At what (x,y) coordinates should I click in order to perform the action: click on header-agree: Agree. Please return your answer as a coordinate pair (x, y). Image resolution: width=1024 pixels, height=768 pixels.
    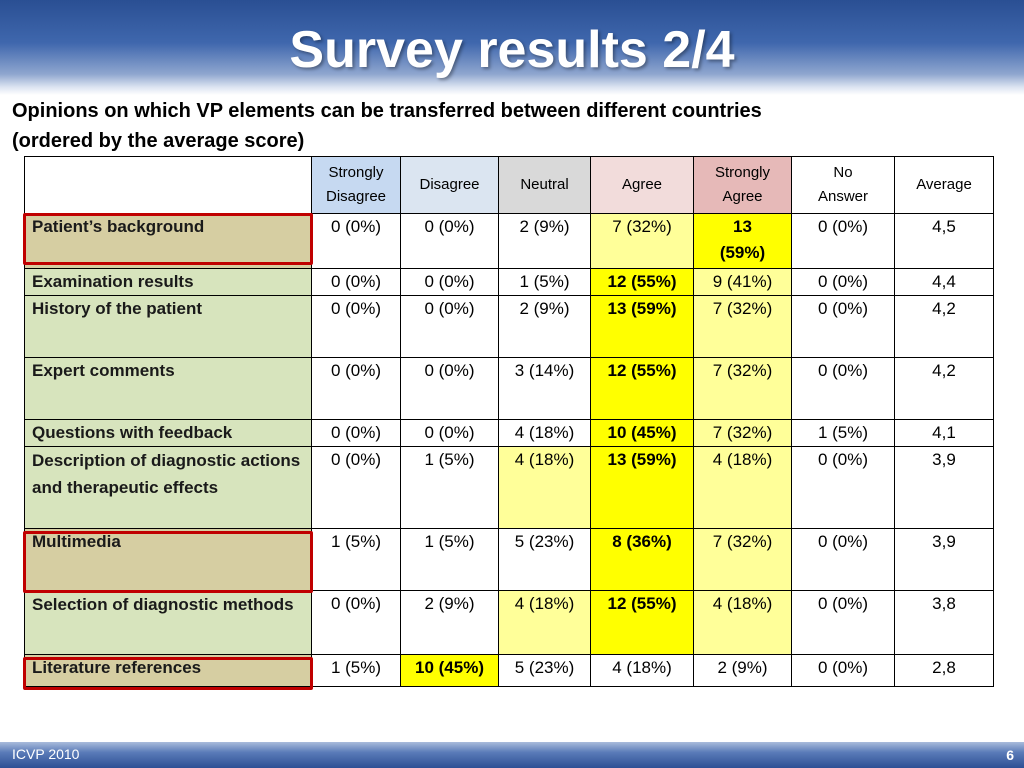
    Looking at the image, I should click on (642, 185).